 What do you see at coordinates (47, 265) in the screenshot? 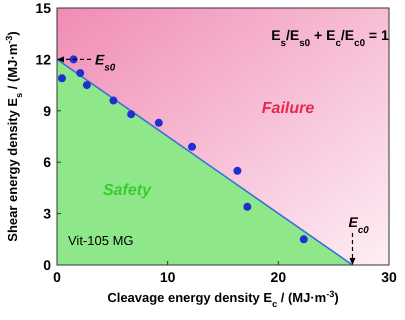
I see `y-tick-label: 0` at bounding box center [47, 265].